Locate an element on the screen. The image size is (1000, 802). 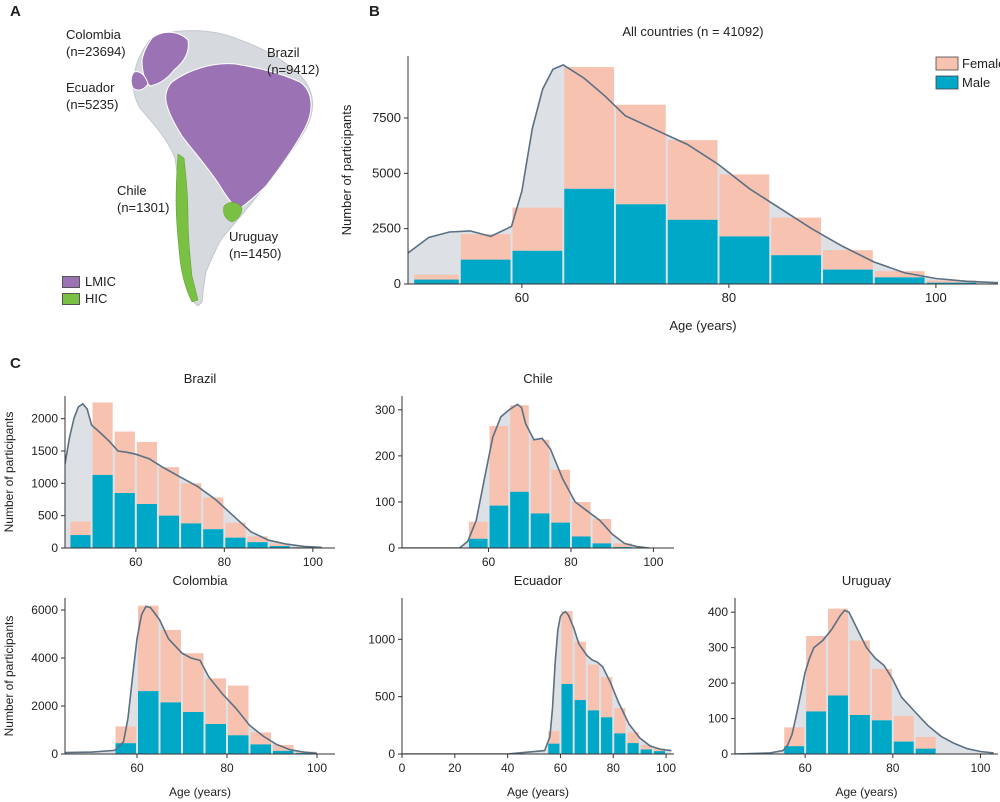
chart-legend: Female Male is located at coordinates (967, 73).